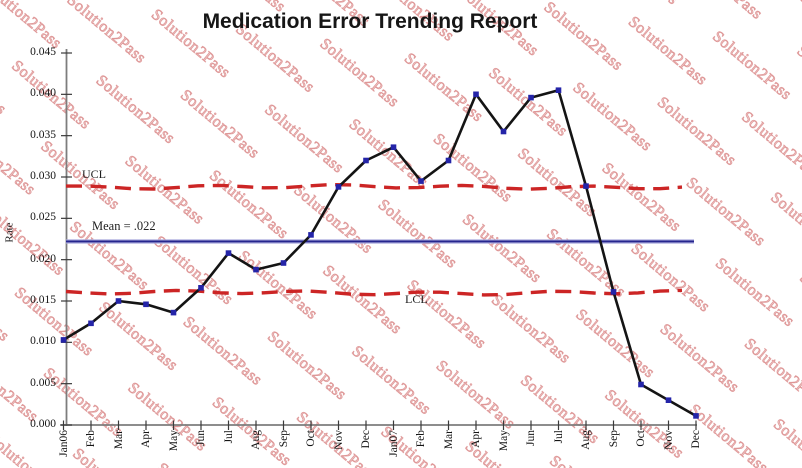 This screenshot has height=468, width=802. Describe the element at coordinates (374, 186) in the screenshot. I see `ucl-line` at that location.